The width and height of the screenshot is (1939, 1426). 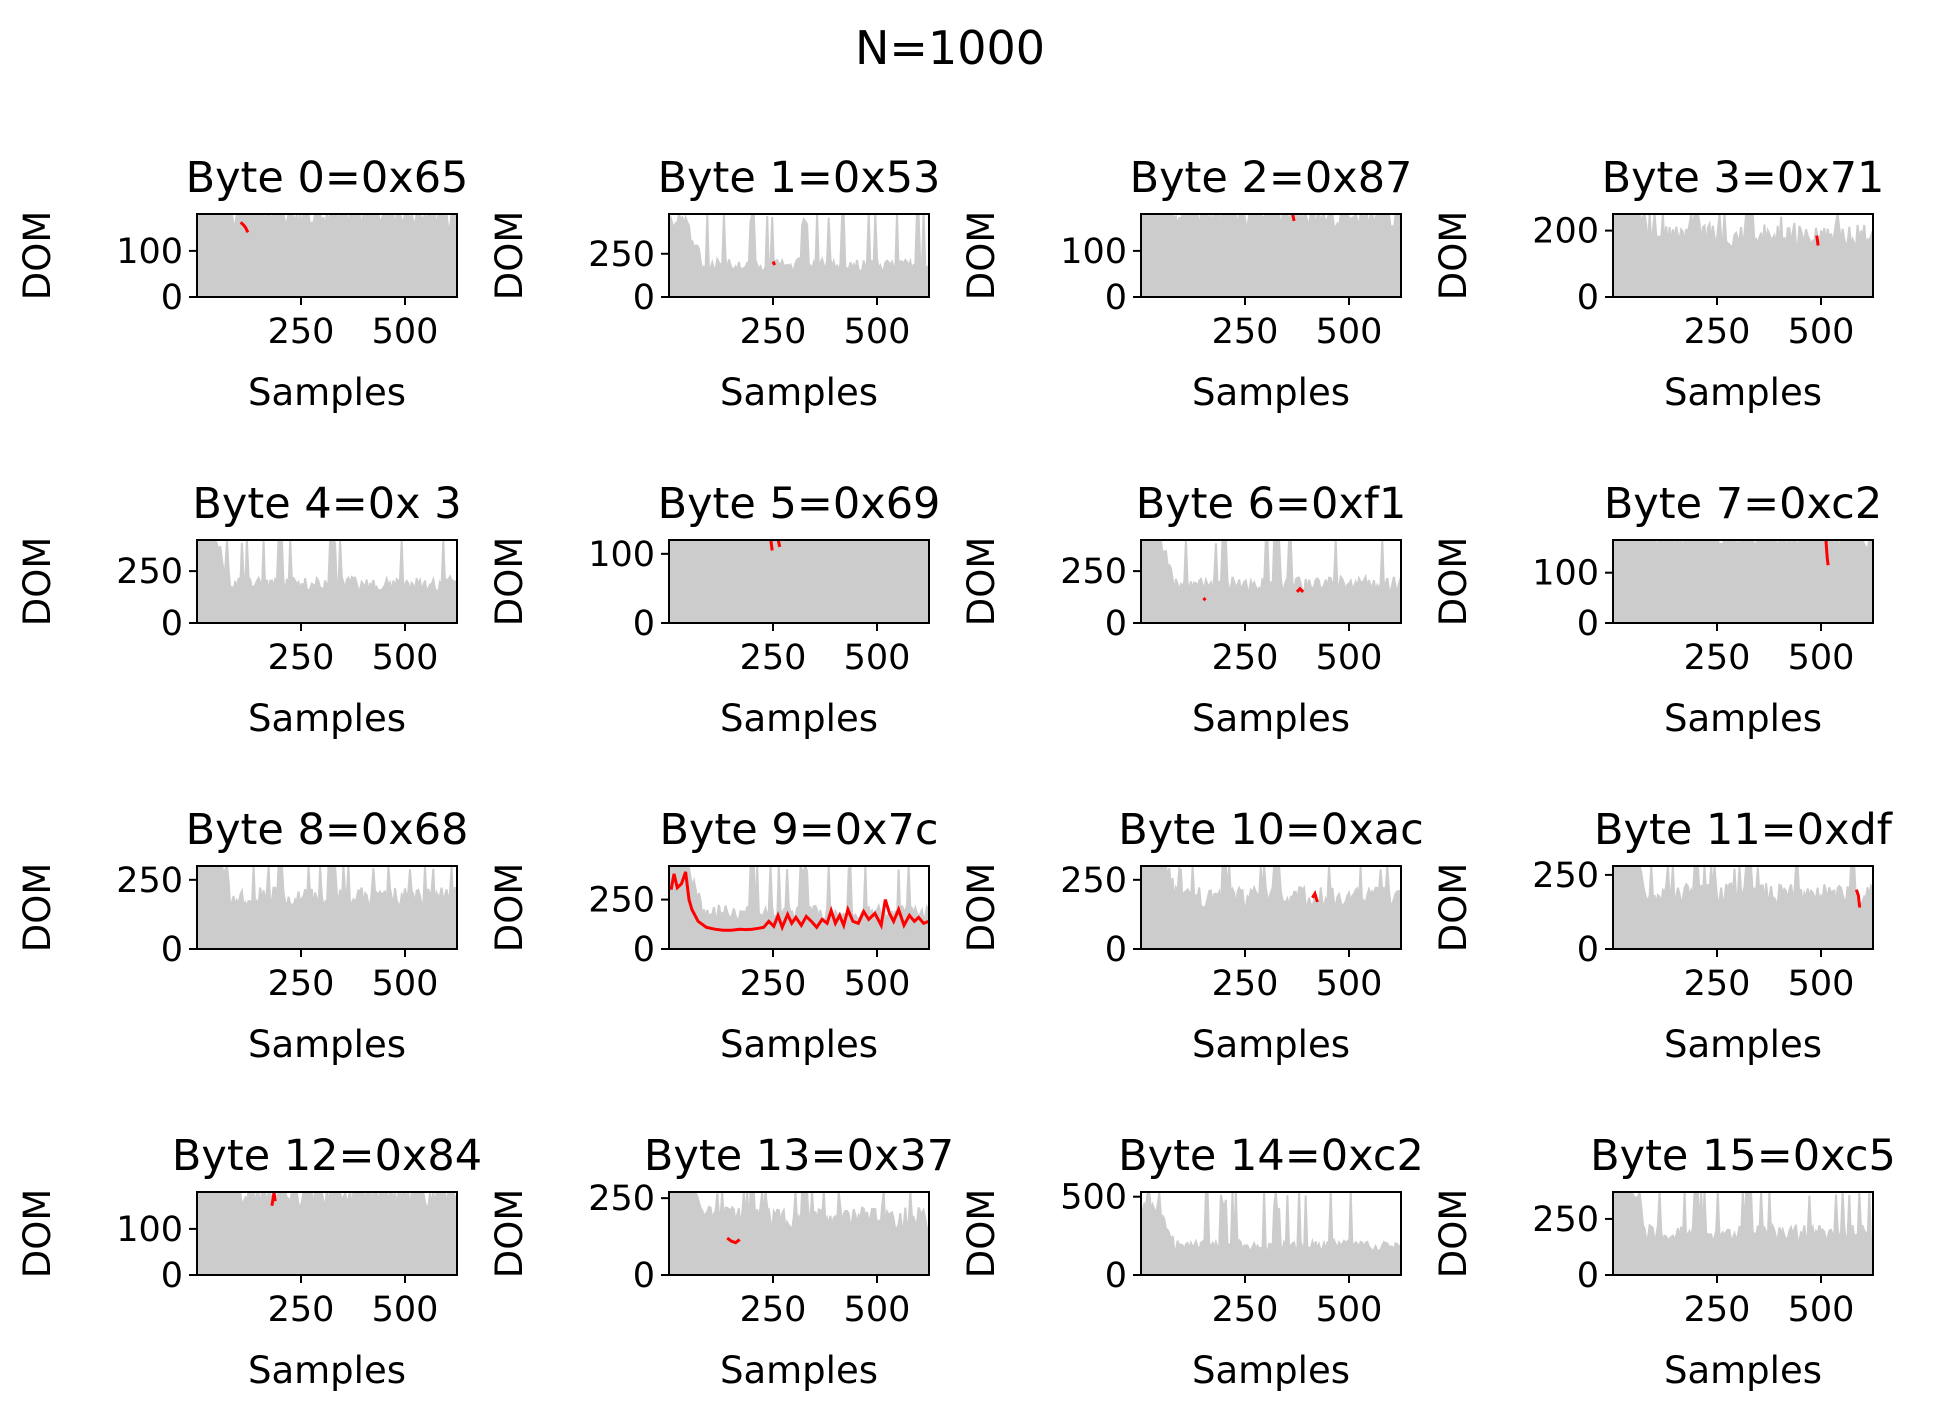 I want to click on subplot-byte-7: Byte 7=0xc2 250 500 0 100 Samples DOM, so click(x=1657, y=609).